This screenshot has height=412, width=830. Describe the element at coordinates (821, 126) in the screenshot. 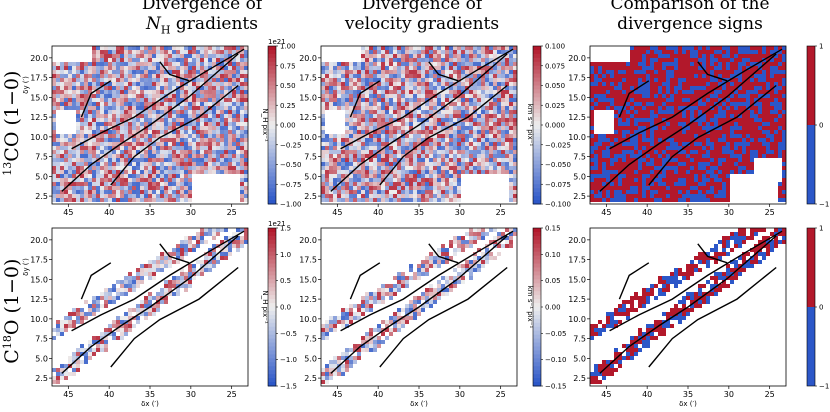

I see `colorbar-tick-label: 0` at that location.